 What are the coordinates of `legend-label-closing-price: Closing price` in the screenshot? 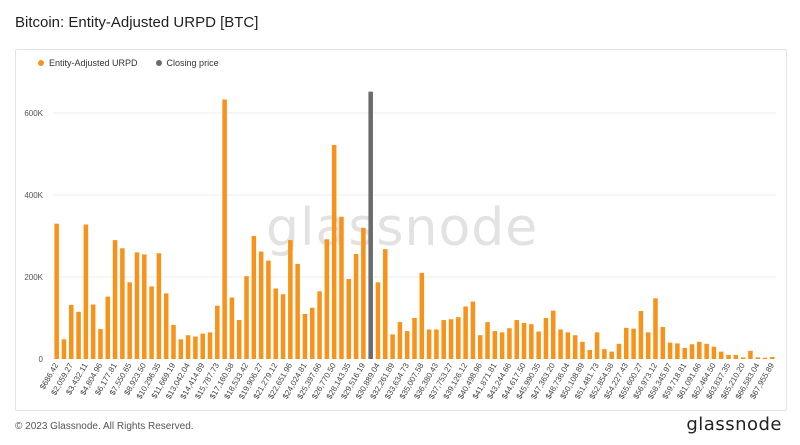 It's located at (192, 63).